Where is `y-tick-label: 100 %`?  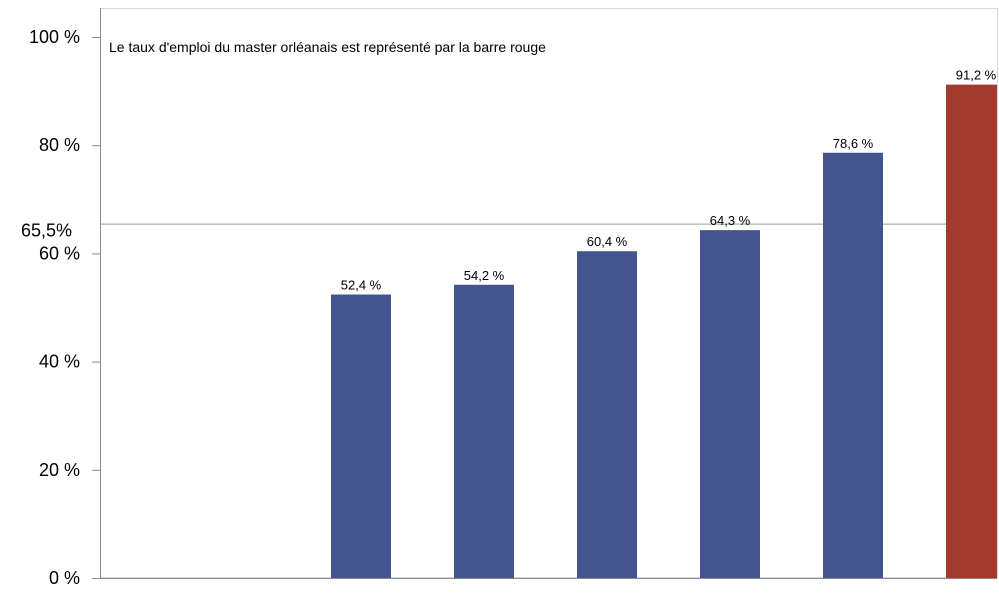 y-tick-label: 100 % is located at coordinates (54, 37).